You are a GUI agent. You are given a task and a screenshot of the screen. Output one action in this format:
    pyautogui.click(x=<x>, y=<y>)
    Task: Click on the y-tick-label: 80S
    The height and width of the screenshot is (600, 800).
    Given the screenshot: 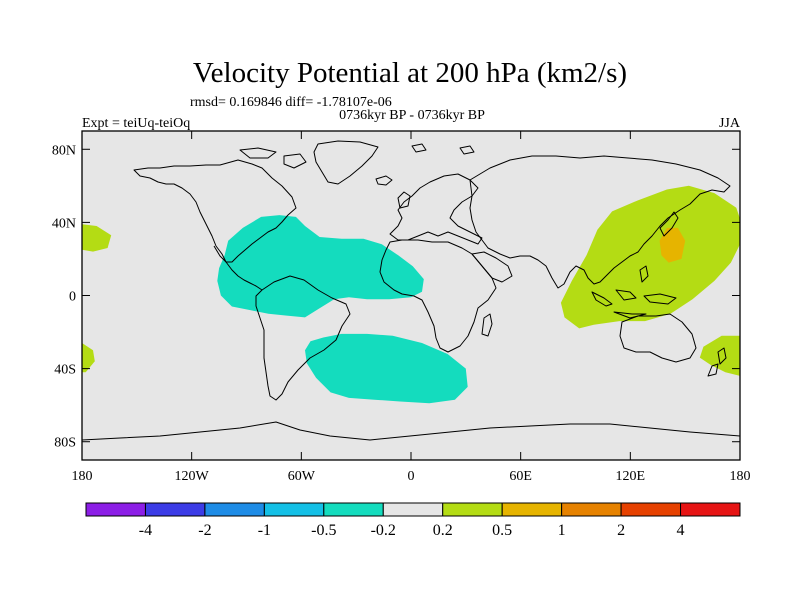 What is the action you would take?
    pyautogui.click(x=65, y=443)
    